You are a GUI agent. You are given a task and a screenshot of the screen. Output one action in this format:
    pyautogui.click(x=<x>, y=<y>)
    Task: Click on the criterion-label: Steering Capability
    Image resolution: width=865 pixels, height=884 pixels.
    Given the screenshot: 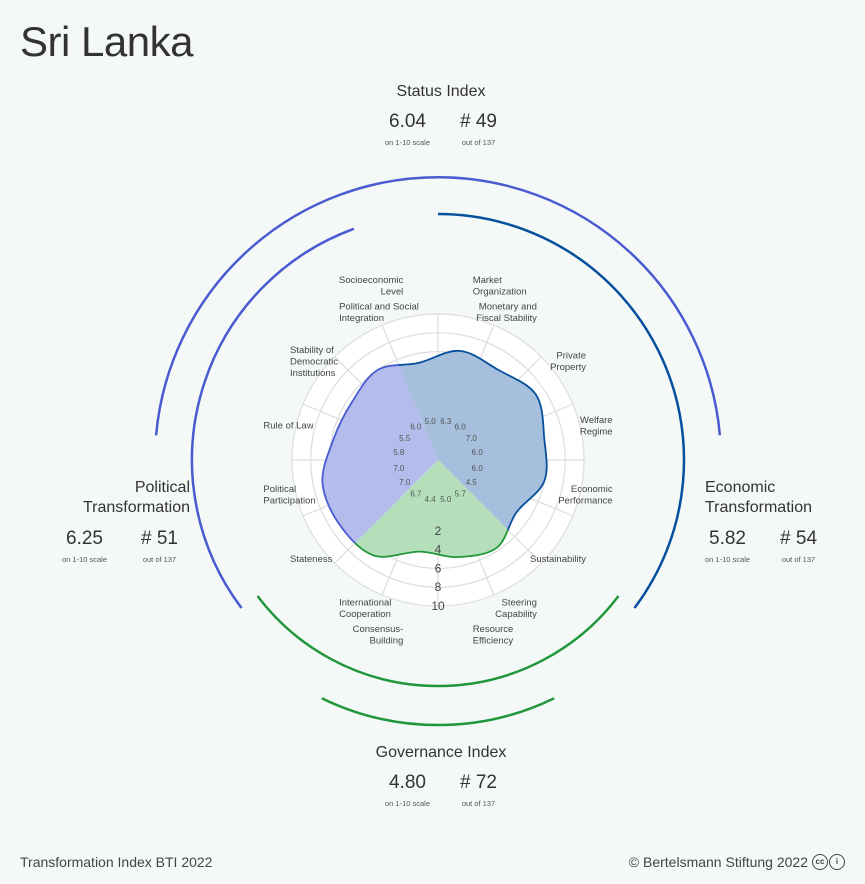 What is the action you would take?
    pyautogui.click(x=516, y=609)
    